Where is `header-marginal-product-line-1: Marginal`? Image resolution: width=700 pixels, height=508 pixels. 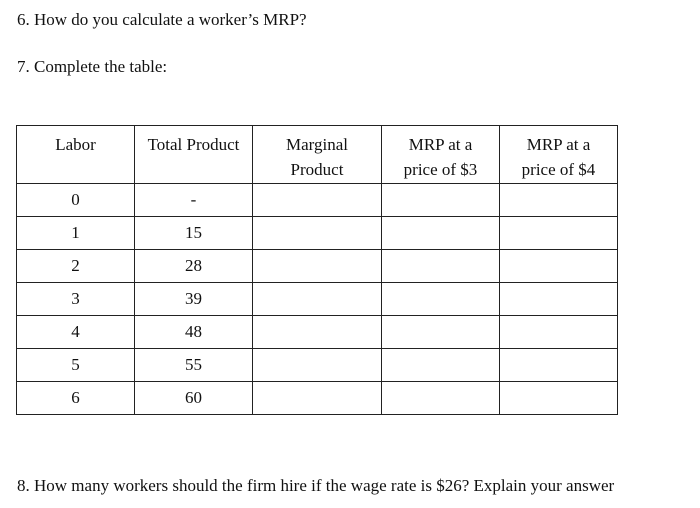
header-marginal-product-line-1: Marginal is located at coordinates (316, 144).